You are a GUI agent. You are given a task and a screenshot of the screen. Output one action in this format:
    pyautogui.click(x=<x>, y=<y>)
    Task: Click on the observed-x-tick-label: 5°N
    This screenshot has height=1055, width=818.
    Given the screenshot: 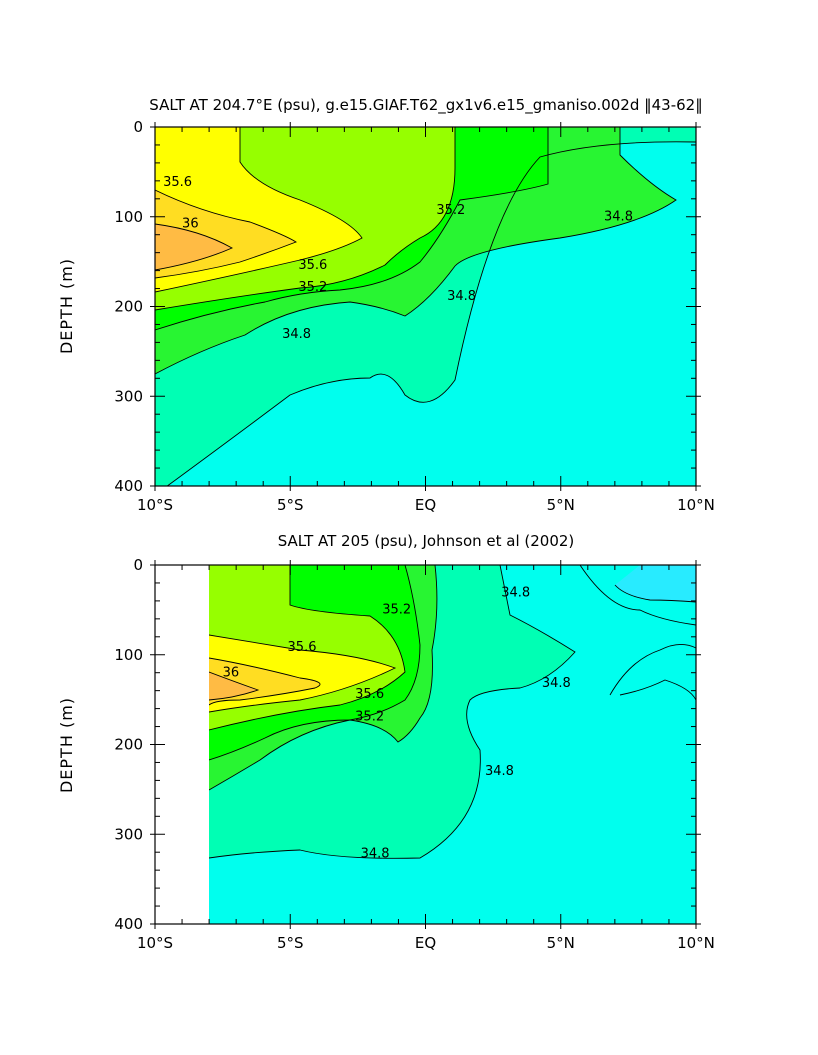 What is the action you would take?
    pyautogui.click(x=561, y=943)
    